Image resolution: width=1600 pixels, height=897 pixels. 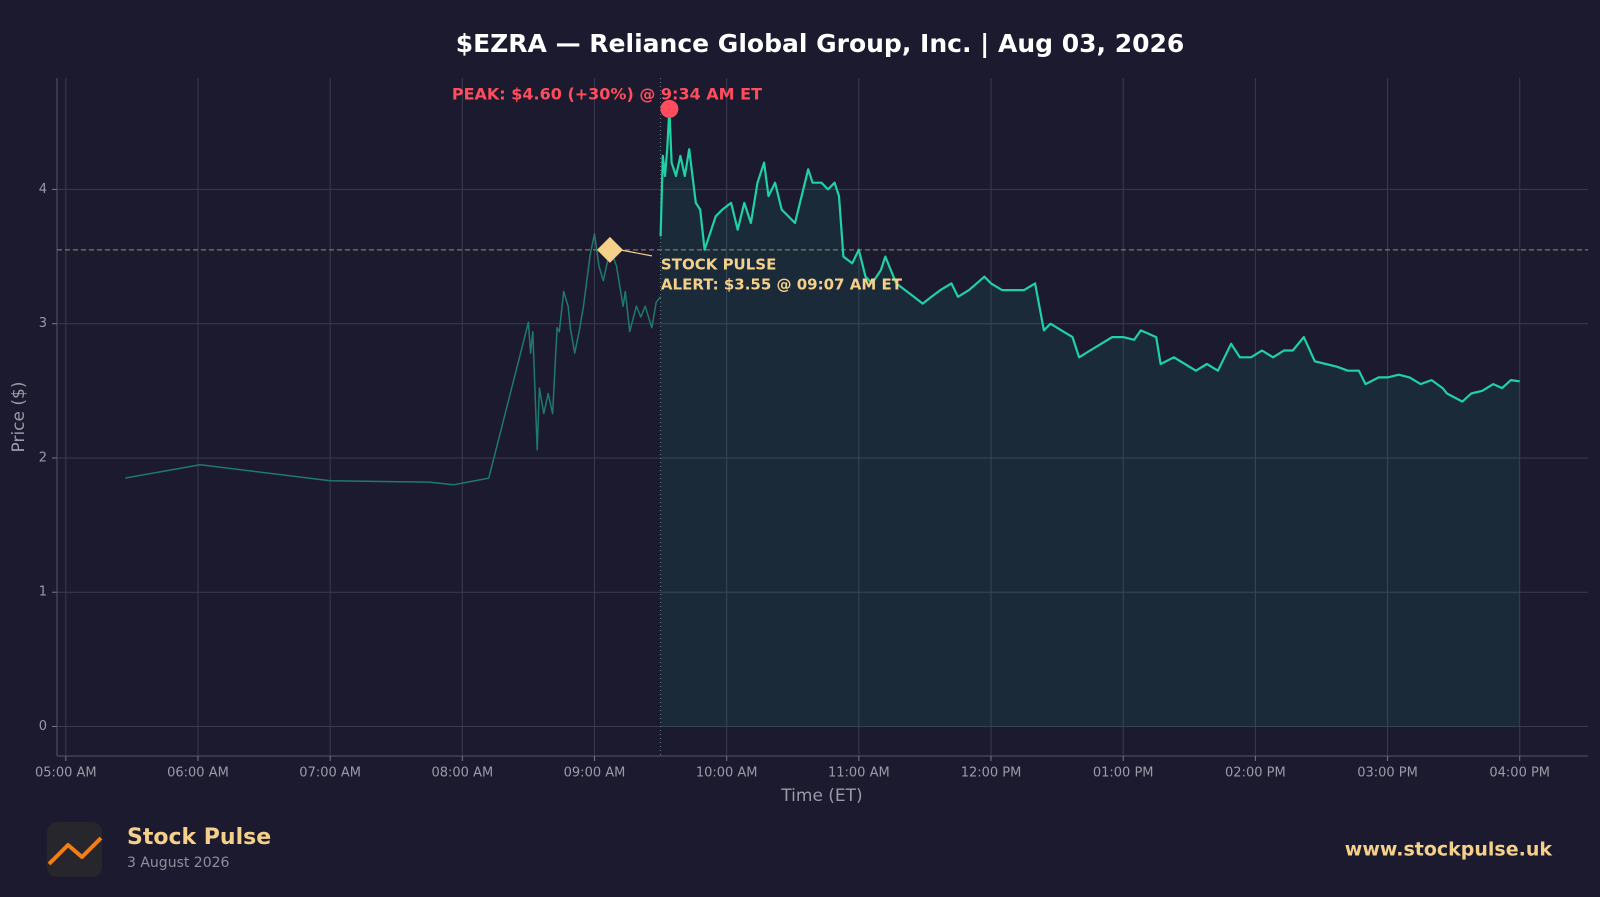 What do you see at coordinates (199, 837) in the screenshot?
I see `brand-name: Stock Pulse` at bounding box center [199, 837].